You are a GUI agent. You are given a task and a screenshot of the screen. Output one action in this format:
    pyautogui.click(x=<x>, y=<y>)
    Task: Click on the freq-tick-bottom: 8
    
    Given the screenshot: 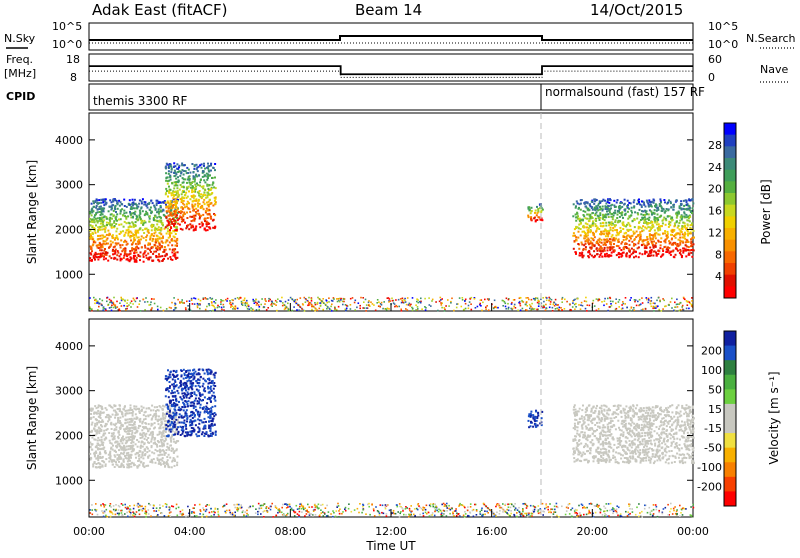 What is the action you would take?
    pyautogui.click(x=73, y=77)
    